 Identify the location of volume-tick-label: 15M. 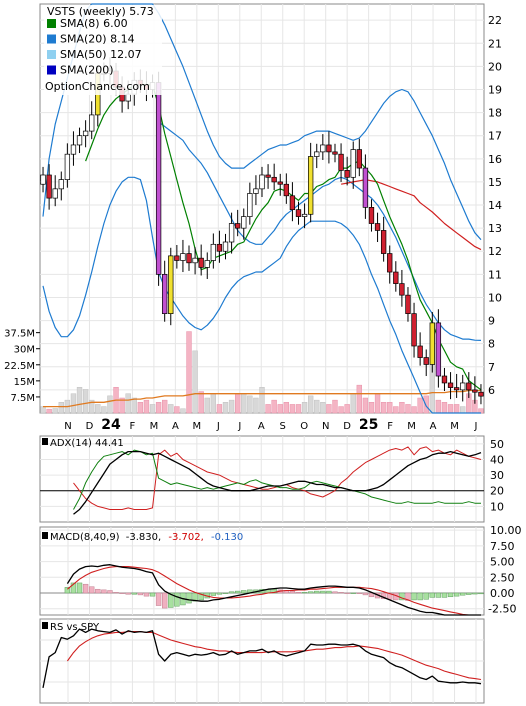
(24, 382).